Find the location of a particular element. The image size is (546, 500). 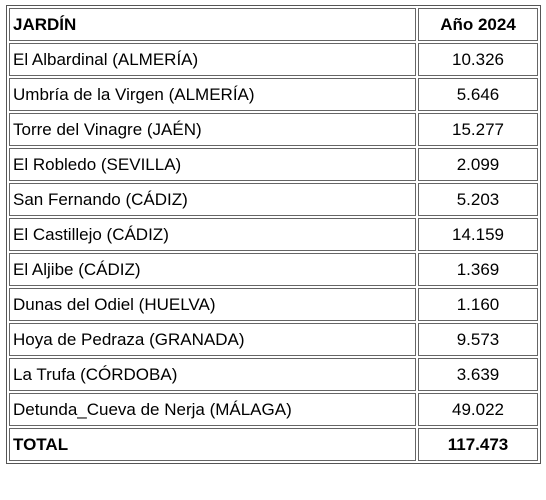

table-row: El Castillejo (CÁDIZ) 14.159 is located at coordinates (273, 234).